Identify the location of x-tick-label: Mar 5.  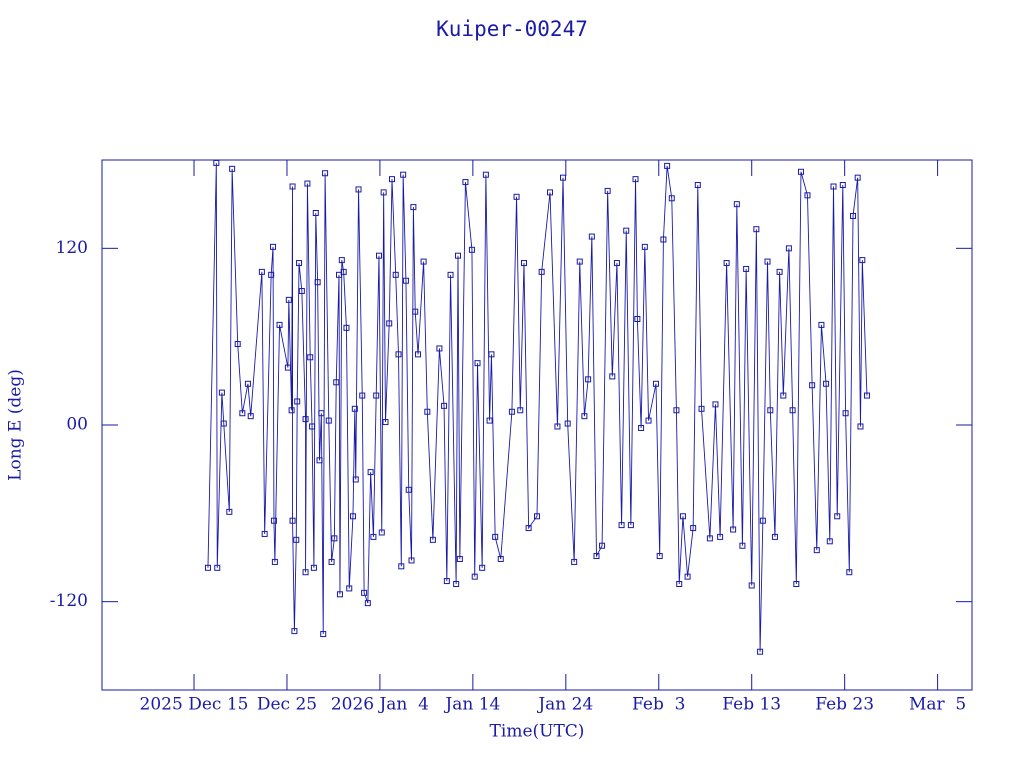
(937, 705).